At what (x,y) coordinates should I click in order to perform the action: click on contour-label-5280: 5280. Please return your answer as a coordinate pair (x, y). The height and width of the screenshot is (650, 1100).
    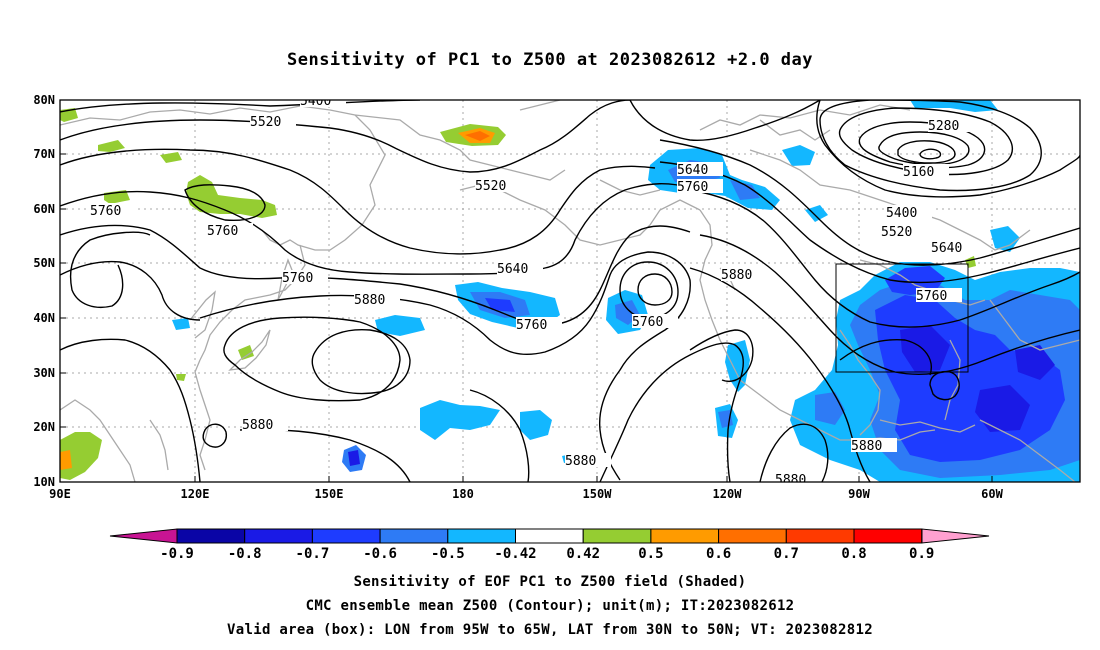
    Looking at the image, I should click on (943, 126).